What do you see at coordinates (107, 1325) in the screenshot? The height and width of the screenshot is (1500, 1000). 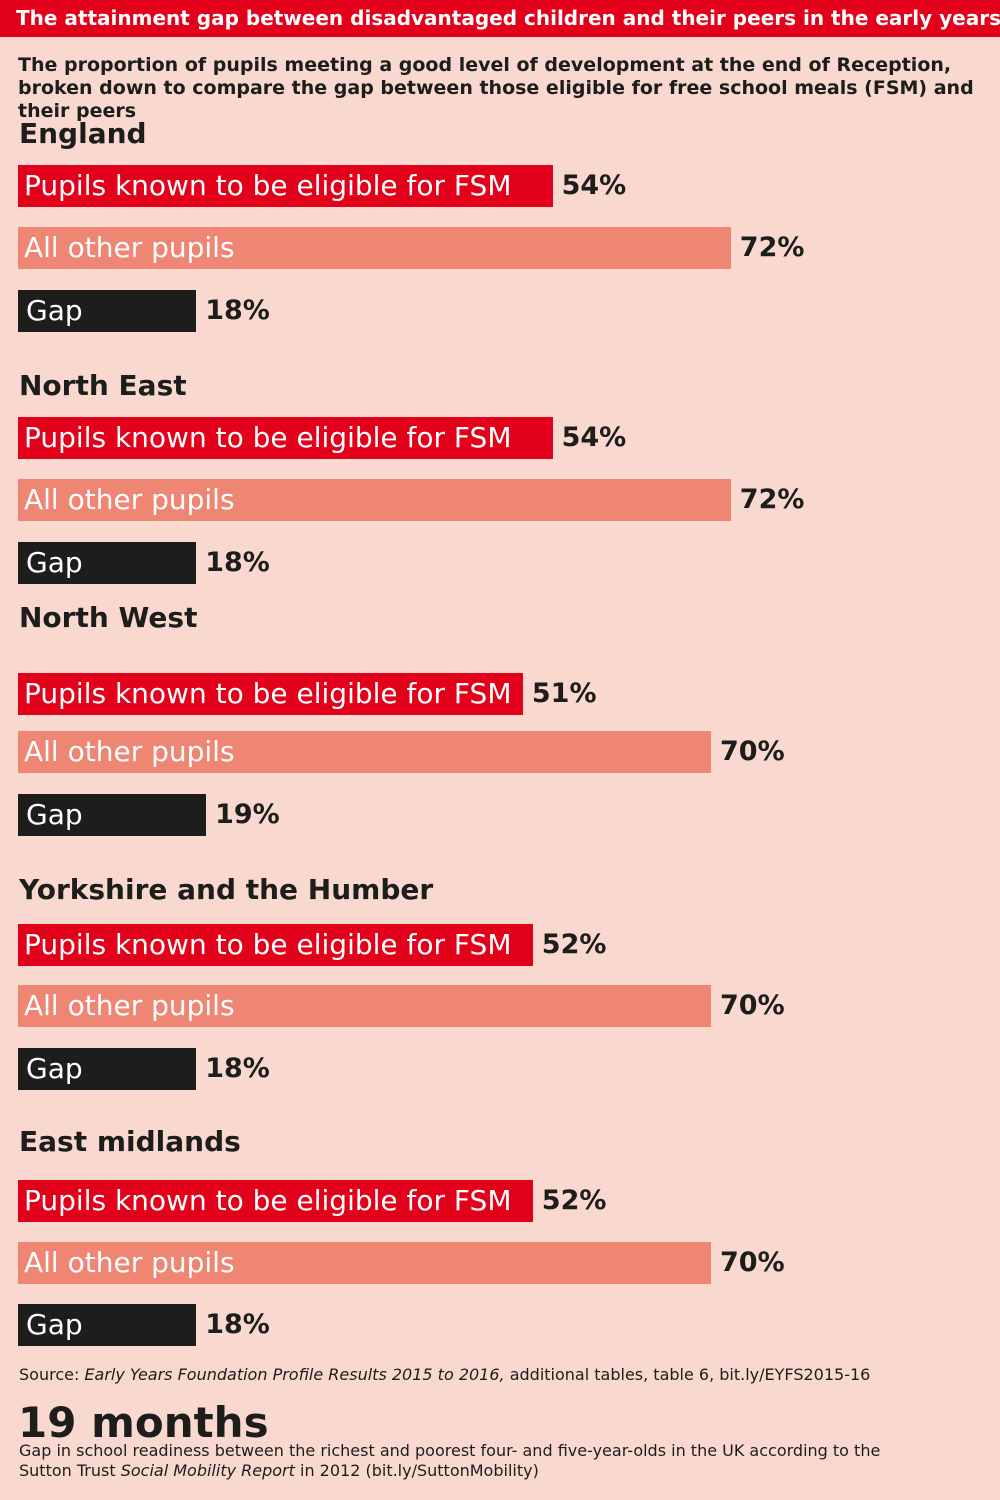 I see `bar-gap-east-midlands: Gap` at bounding box center [107, 1325].